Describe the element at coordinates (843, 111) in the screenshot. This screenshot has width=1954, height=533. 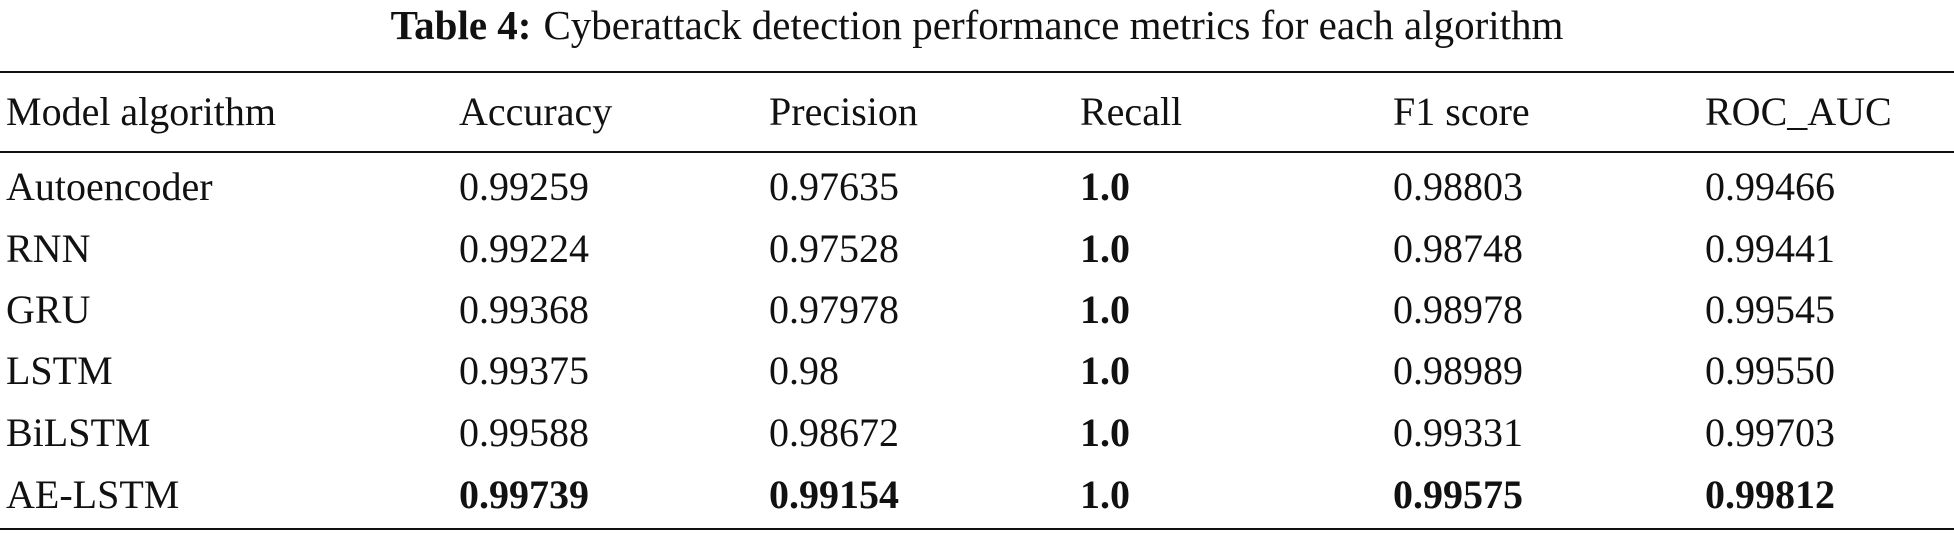
I see `table-cell: Precision` at that location.